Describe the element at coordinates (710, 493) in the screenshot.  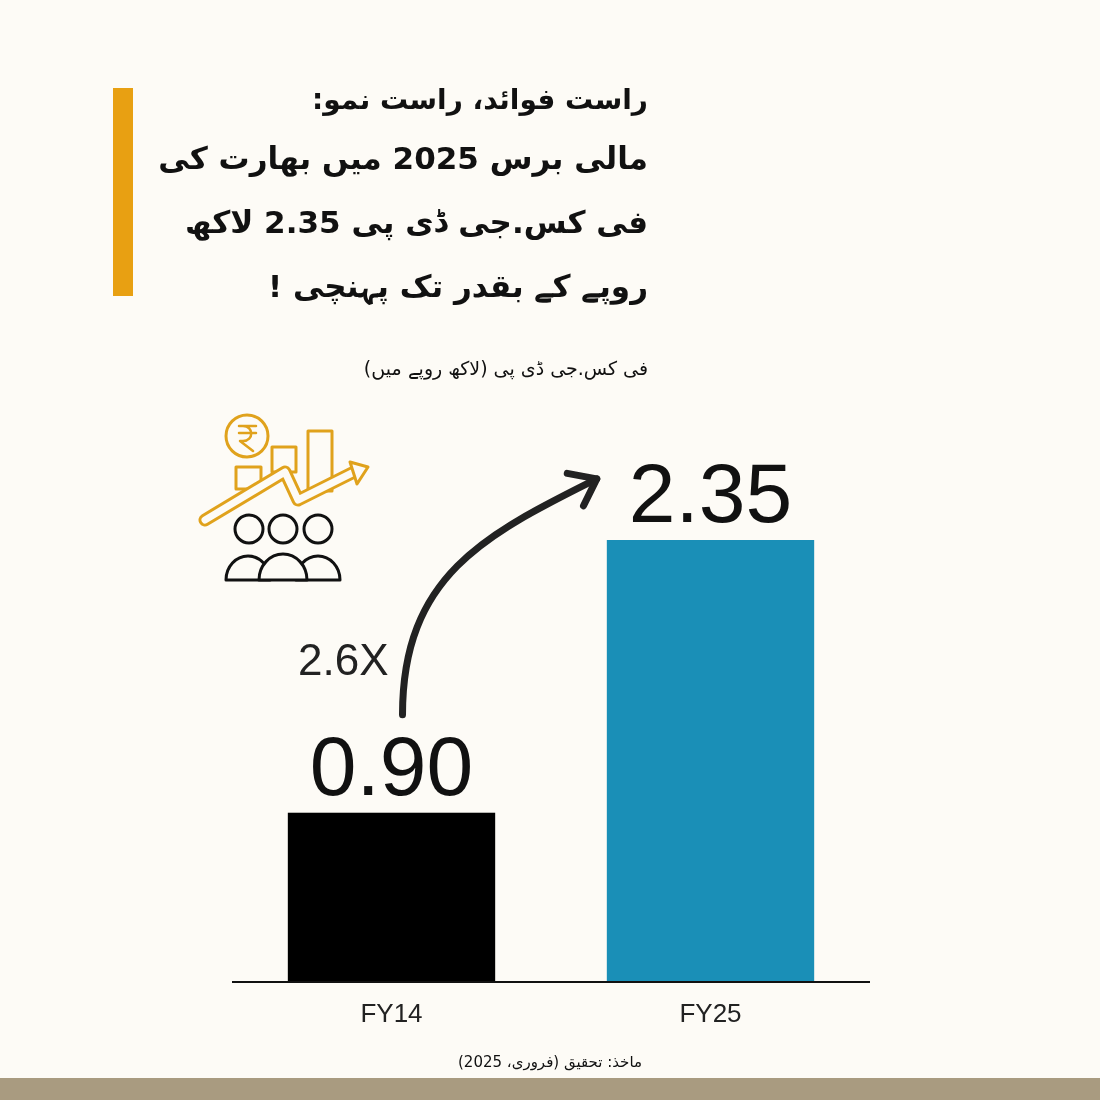
I see `data-label: 2.35` at that location.